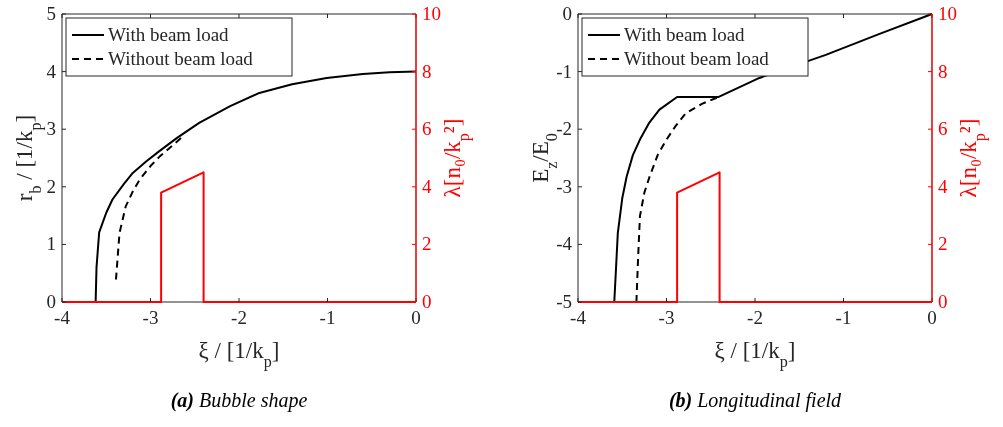 The height and width of the screenshot is (427, 1003). What do you see at coordinates (564, 186) in the screenshot?
I see `y-tick-label: -3` at bounding box center [564, 186].